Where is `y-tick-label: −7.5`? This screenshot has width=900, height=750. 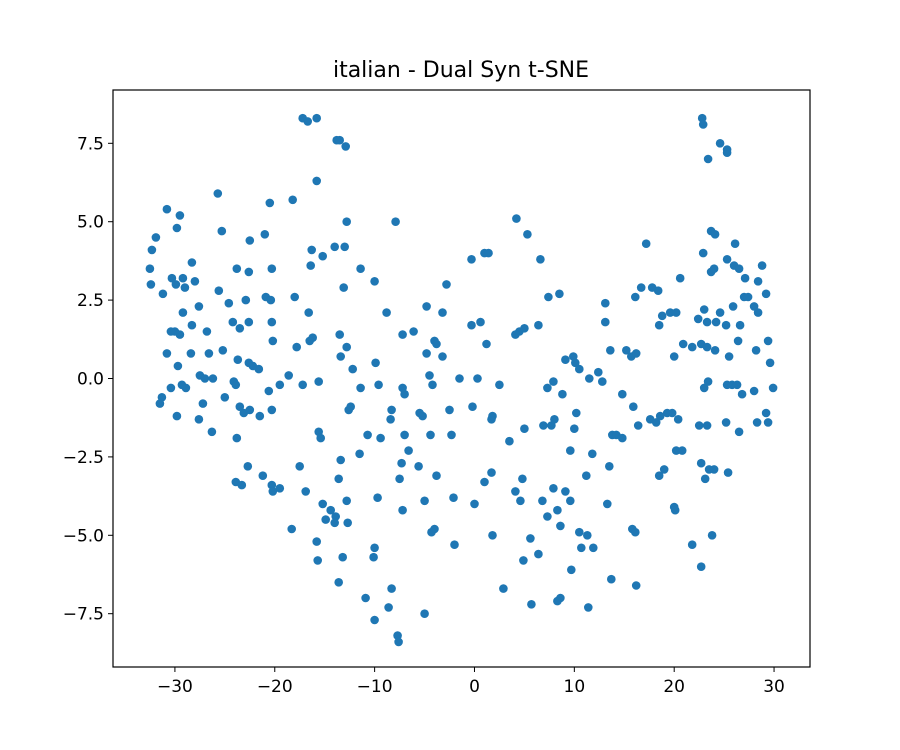 y-tick-label: −7.5 is located at coordinates (83, 615).